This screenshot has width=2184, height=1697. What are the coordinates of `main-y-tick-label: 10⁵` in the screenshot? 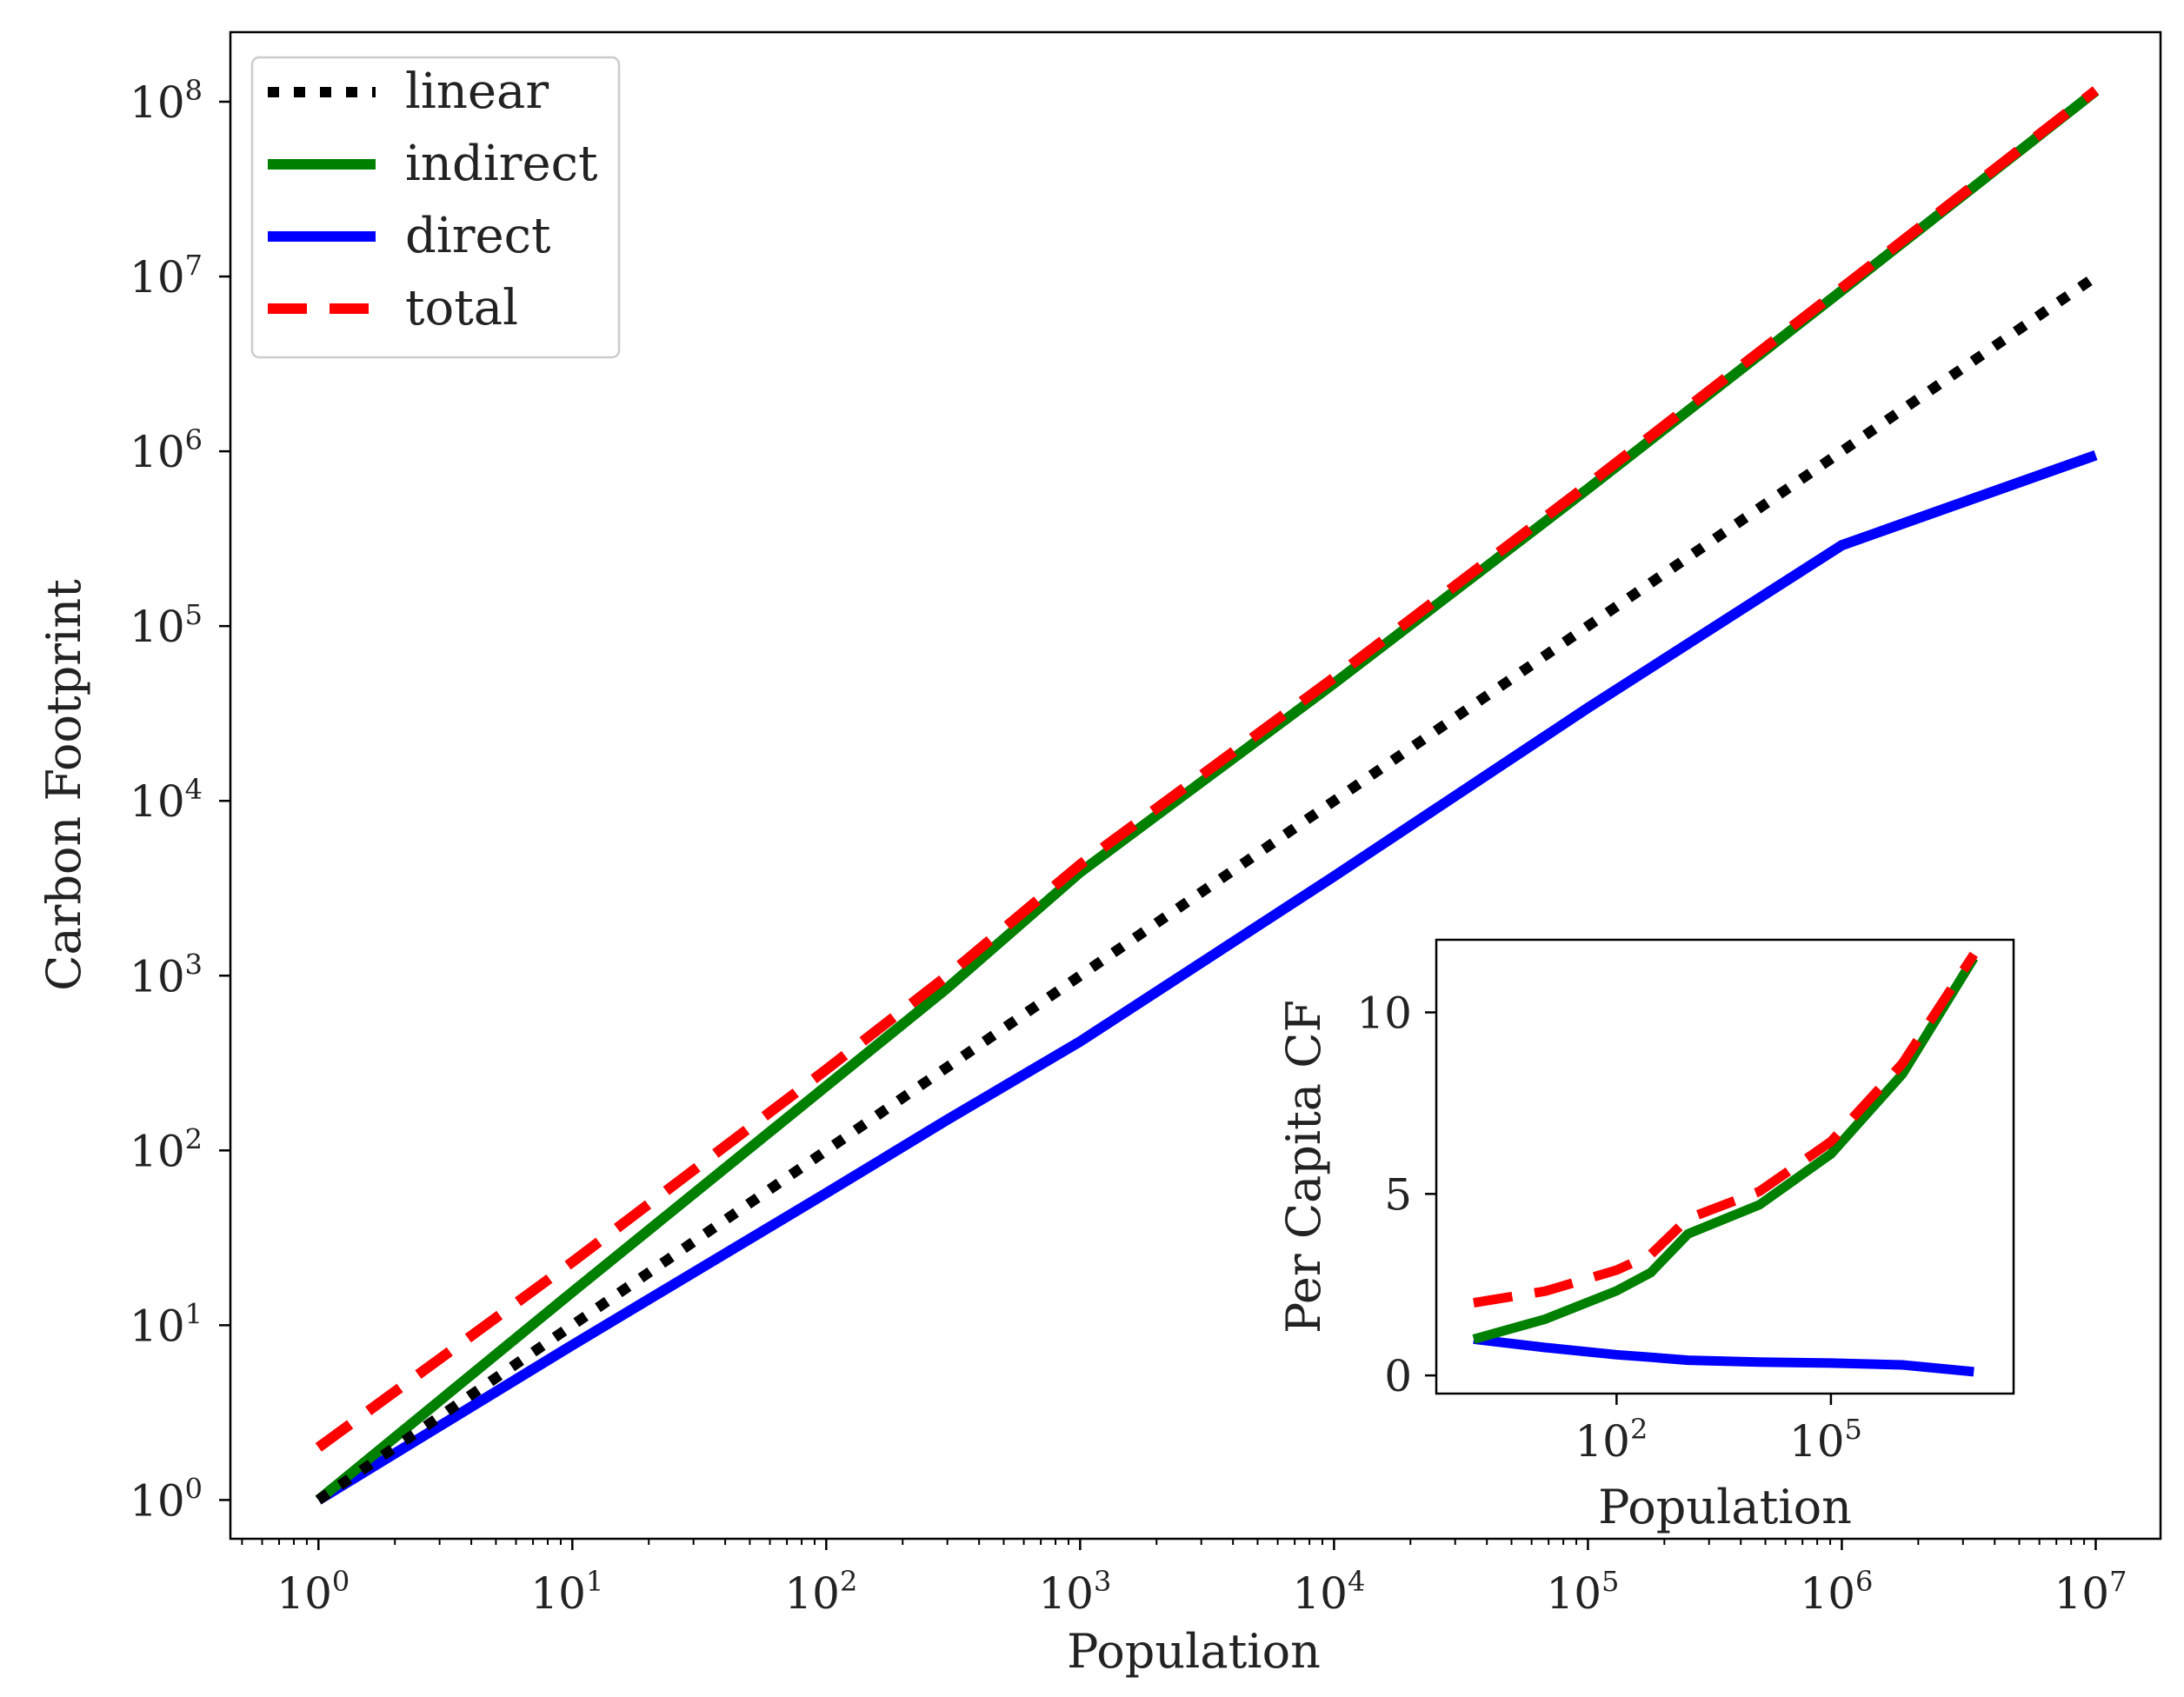 It's located at (166, 625).